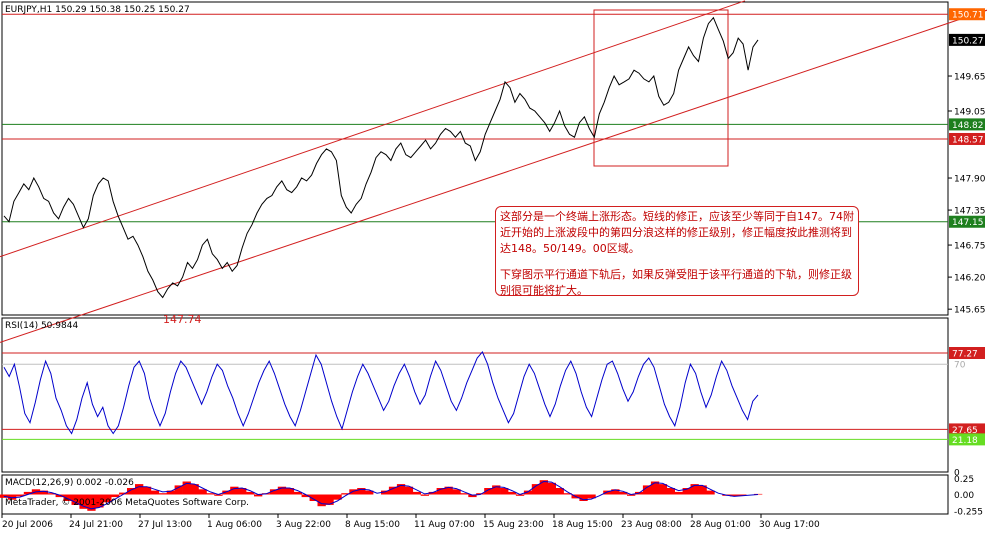  Describe the element at coordinates (651, 525) in the screenshot. I see `x-tick-label: 23 Aug 08:00` at that location.